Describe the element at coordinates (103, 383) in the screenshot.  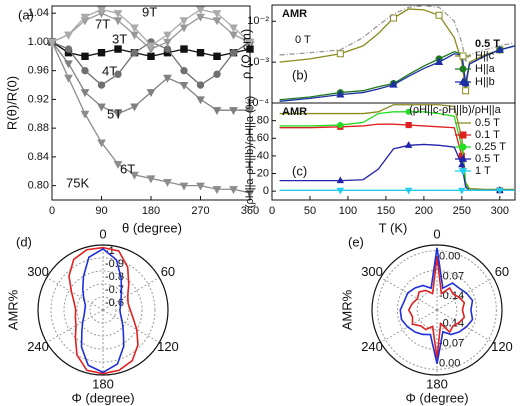
I see `theta-tick-label: 180` at that location.